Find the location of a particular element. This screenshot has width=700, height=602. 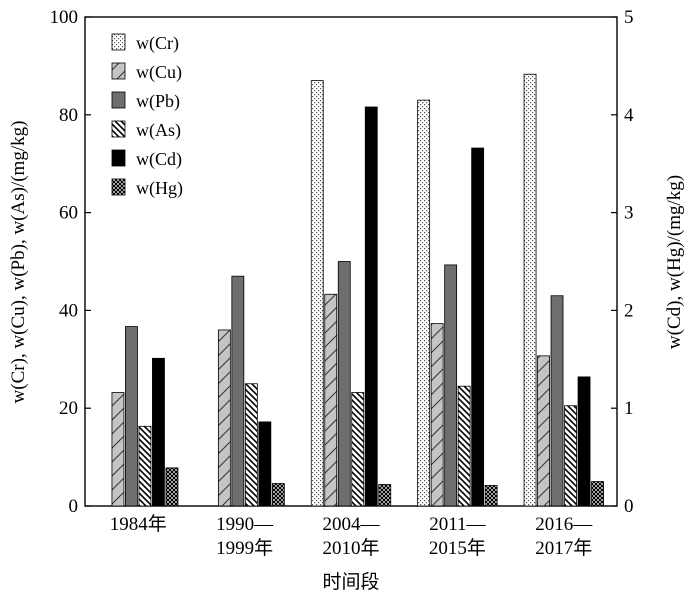

left-axis: 0 20 40 60 80 100 is located at coordinates (70, 262).